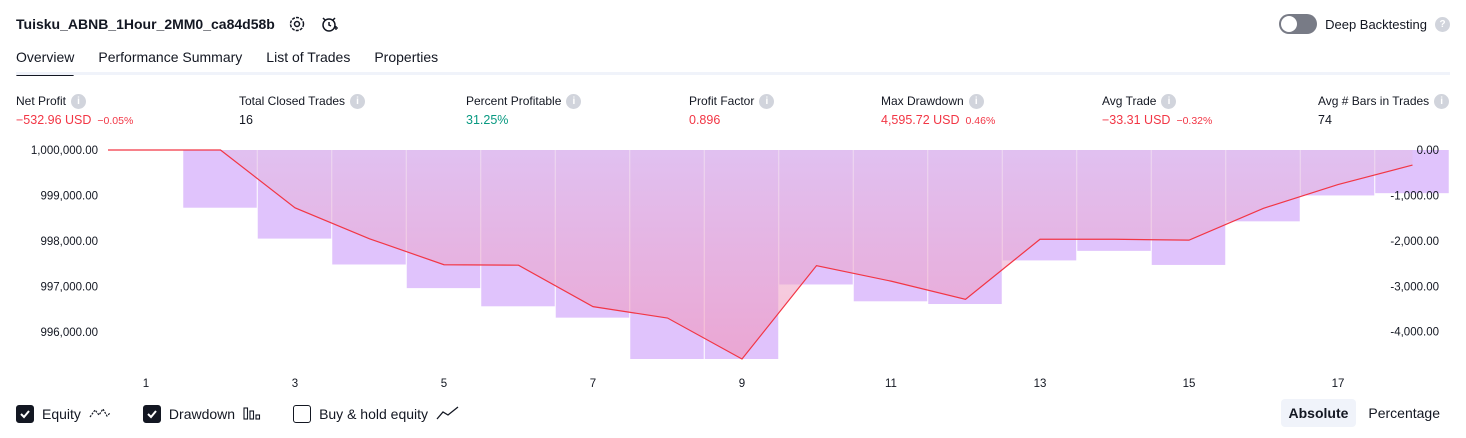 This screenshot has width=1466, height=438. I want to click on x-axis-tick: 11, so click(891, 384).